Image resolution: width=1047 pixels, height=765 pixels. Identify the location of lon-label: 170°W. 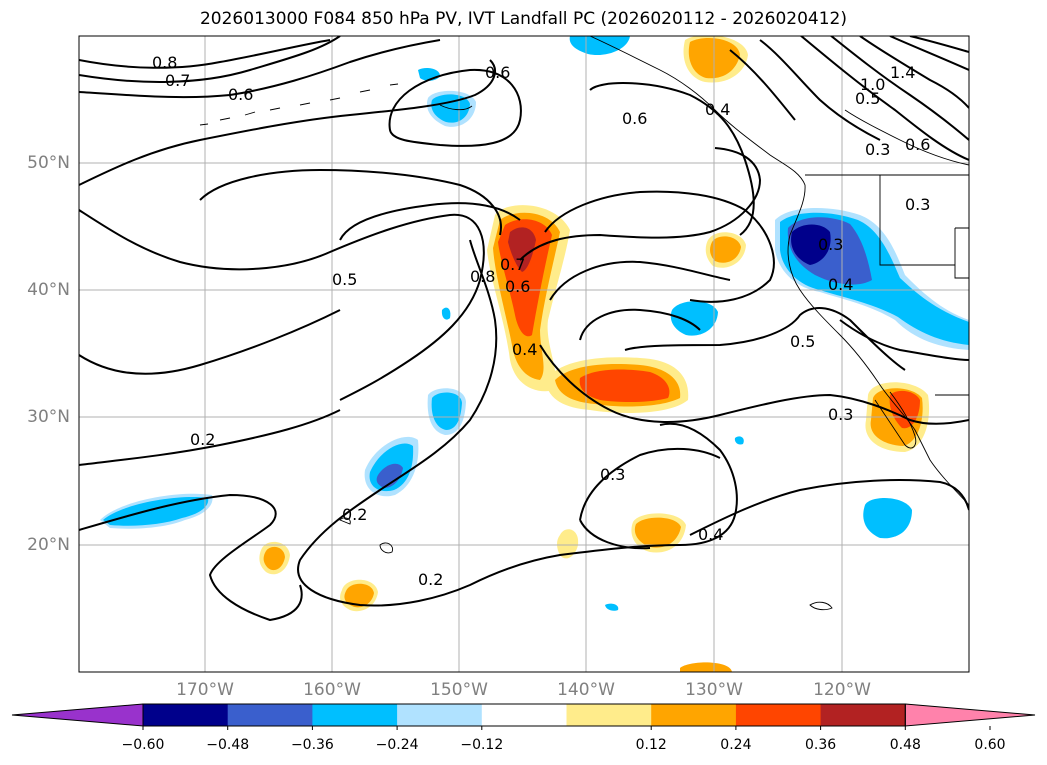
(205, 690).